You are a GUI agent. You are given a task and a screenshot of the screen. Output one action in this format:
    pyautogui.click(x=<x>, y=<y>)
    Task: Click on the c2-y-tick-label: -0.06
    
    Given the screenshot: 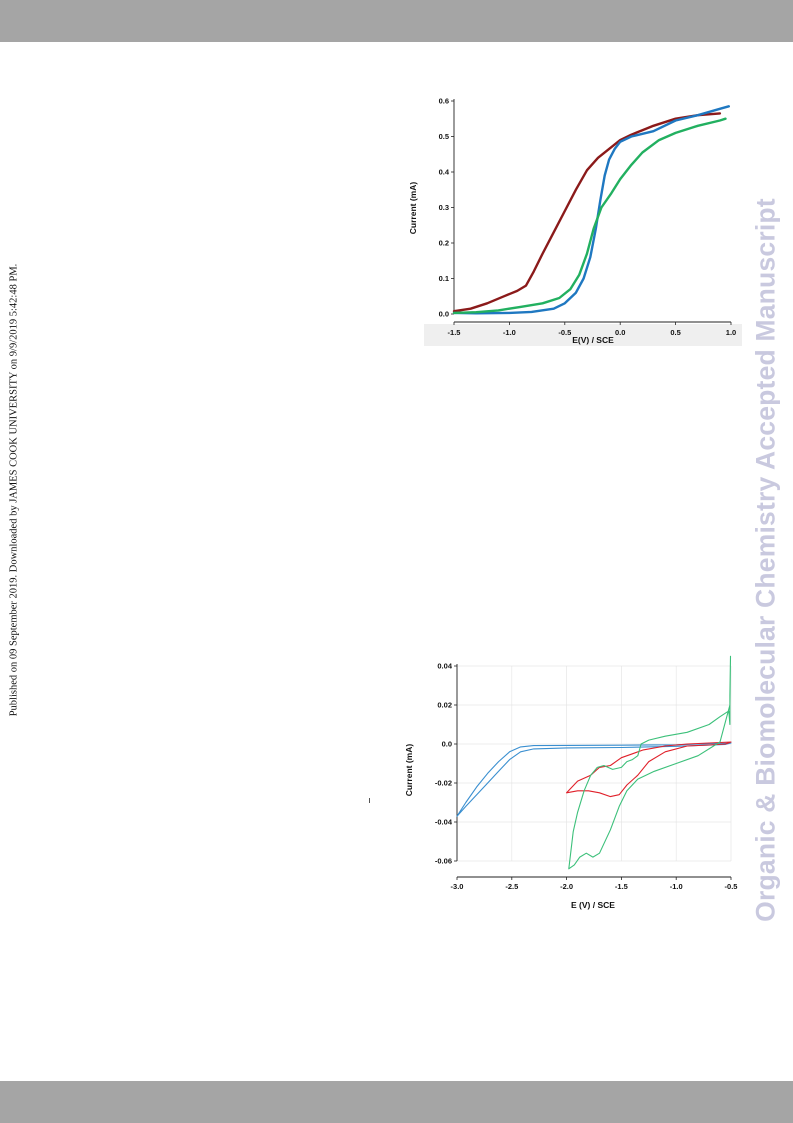 What is the action you would take?
    pyautogui.click(x=443, y=861)
    